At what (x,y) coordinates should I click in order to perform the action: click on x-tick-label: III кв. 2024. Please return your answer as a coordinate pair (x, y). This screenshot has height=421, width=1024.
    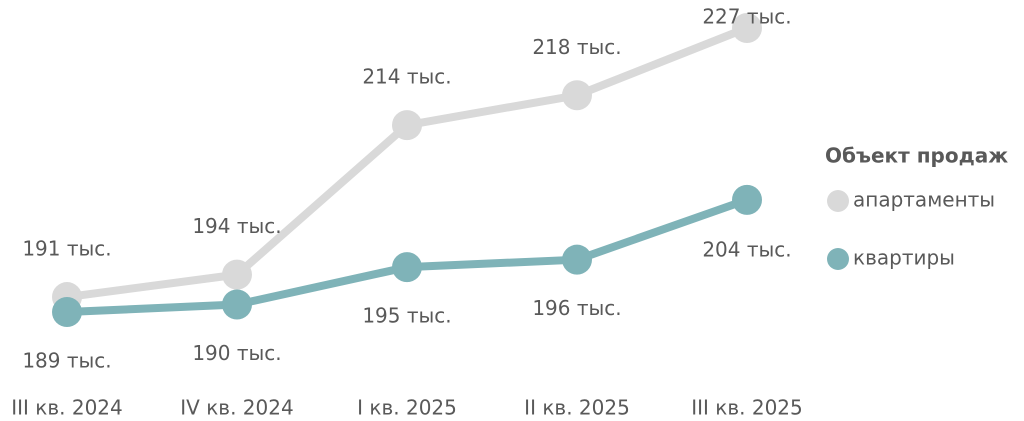
    Looking at the image, I should click on (67, 408).